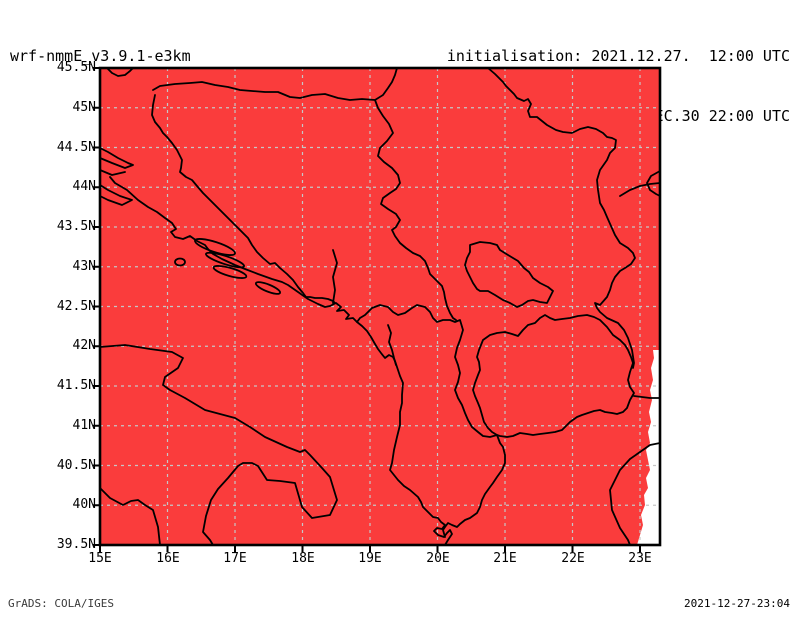 The image size is (800, 618). I want to click on lon-label-21e: 21E, so click(505, 558).